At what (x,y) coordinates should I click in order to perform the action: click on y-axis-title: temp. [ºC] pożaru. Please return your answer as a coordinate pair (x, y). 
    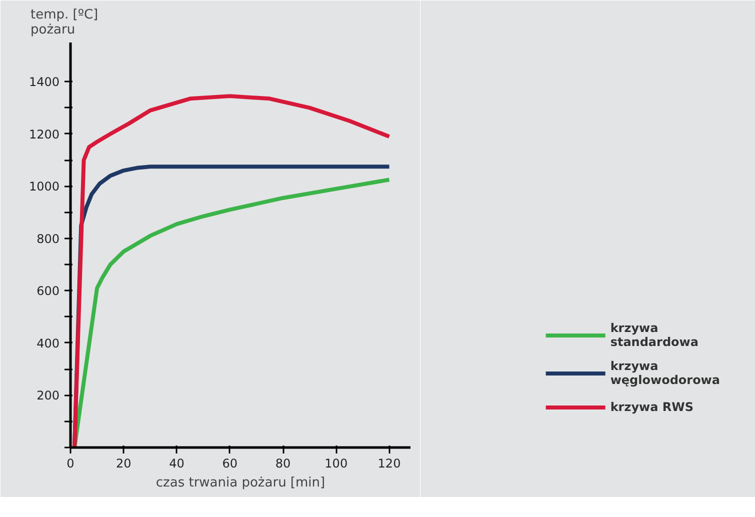
    Looking at the image, I should click on (64, 23).